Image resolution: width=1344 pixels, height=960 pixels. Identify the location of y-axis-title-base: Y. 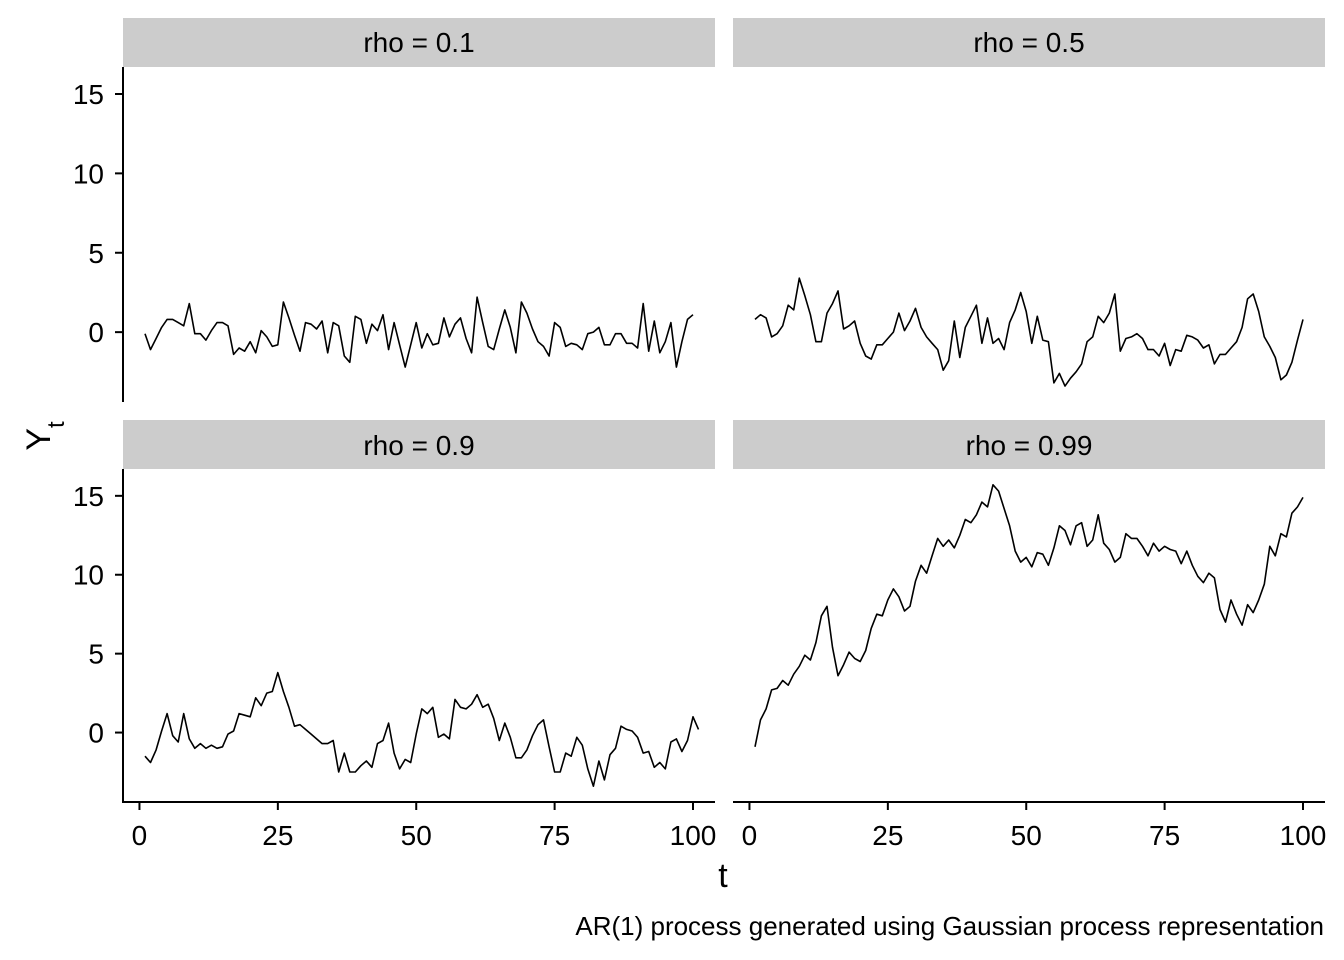
(39, 439).